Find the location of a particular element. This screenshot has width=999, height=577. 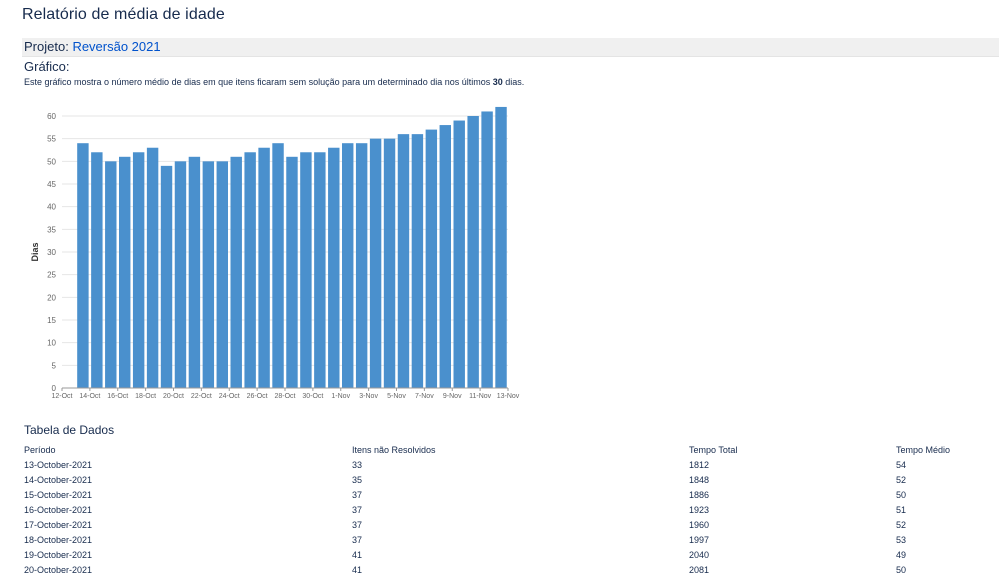

x-tick-label: 20-Oct is located at coordinates (173, 396).